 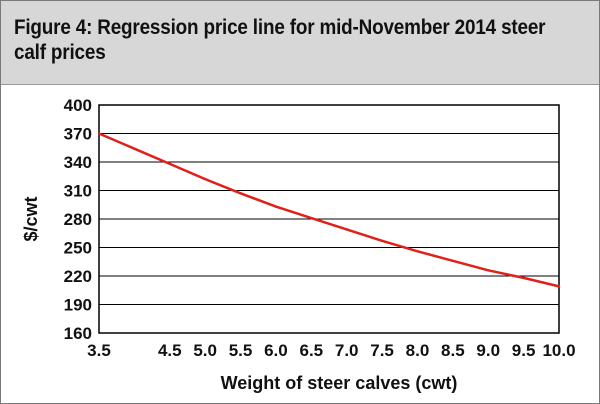 What do you see at coordinates (488, 350) in the screenshot?
I see `x-tick-label: 9.0` at bounding box center [488, 350].